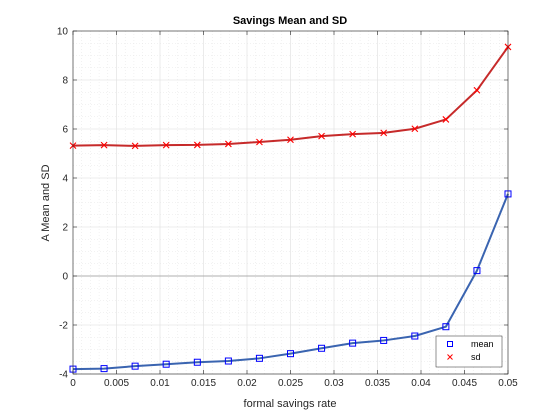 The height and width of the screenshot is (420, 560). Describe the element at coordinates (482, 344) in the screenshot. I see `legend-label-mean: mean` at that location.